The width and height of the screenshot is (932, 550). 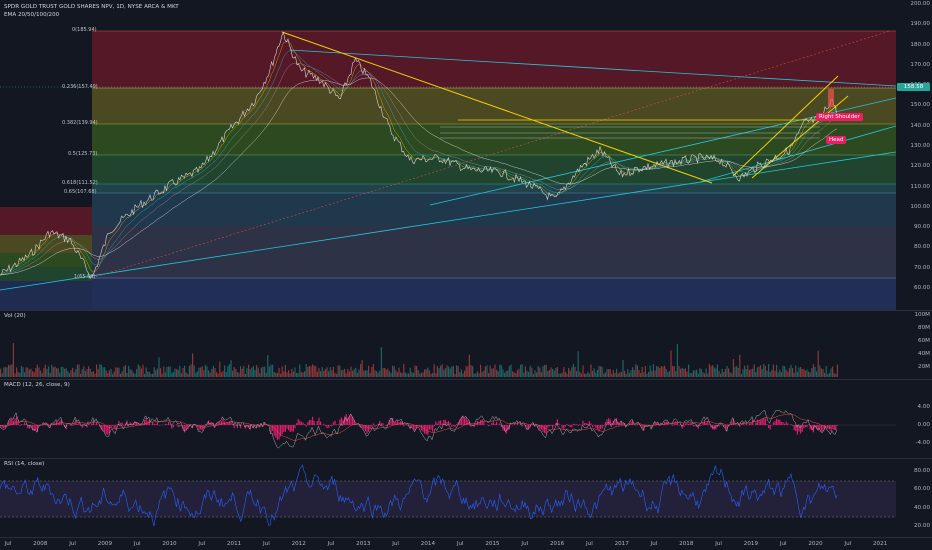 What do you see at coordinates (589, 544) in the screenshot?
I see `time-axis-label: Jul` at bounding box center [589, 544].